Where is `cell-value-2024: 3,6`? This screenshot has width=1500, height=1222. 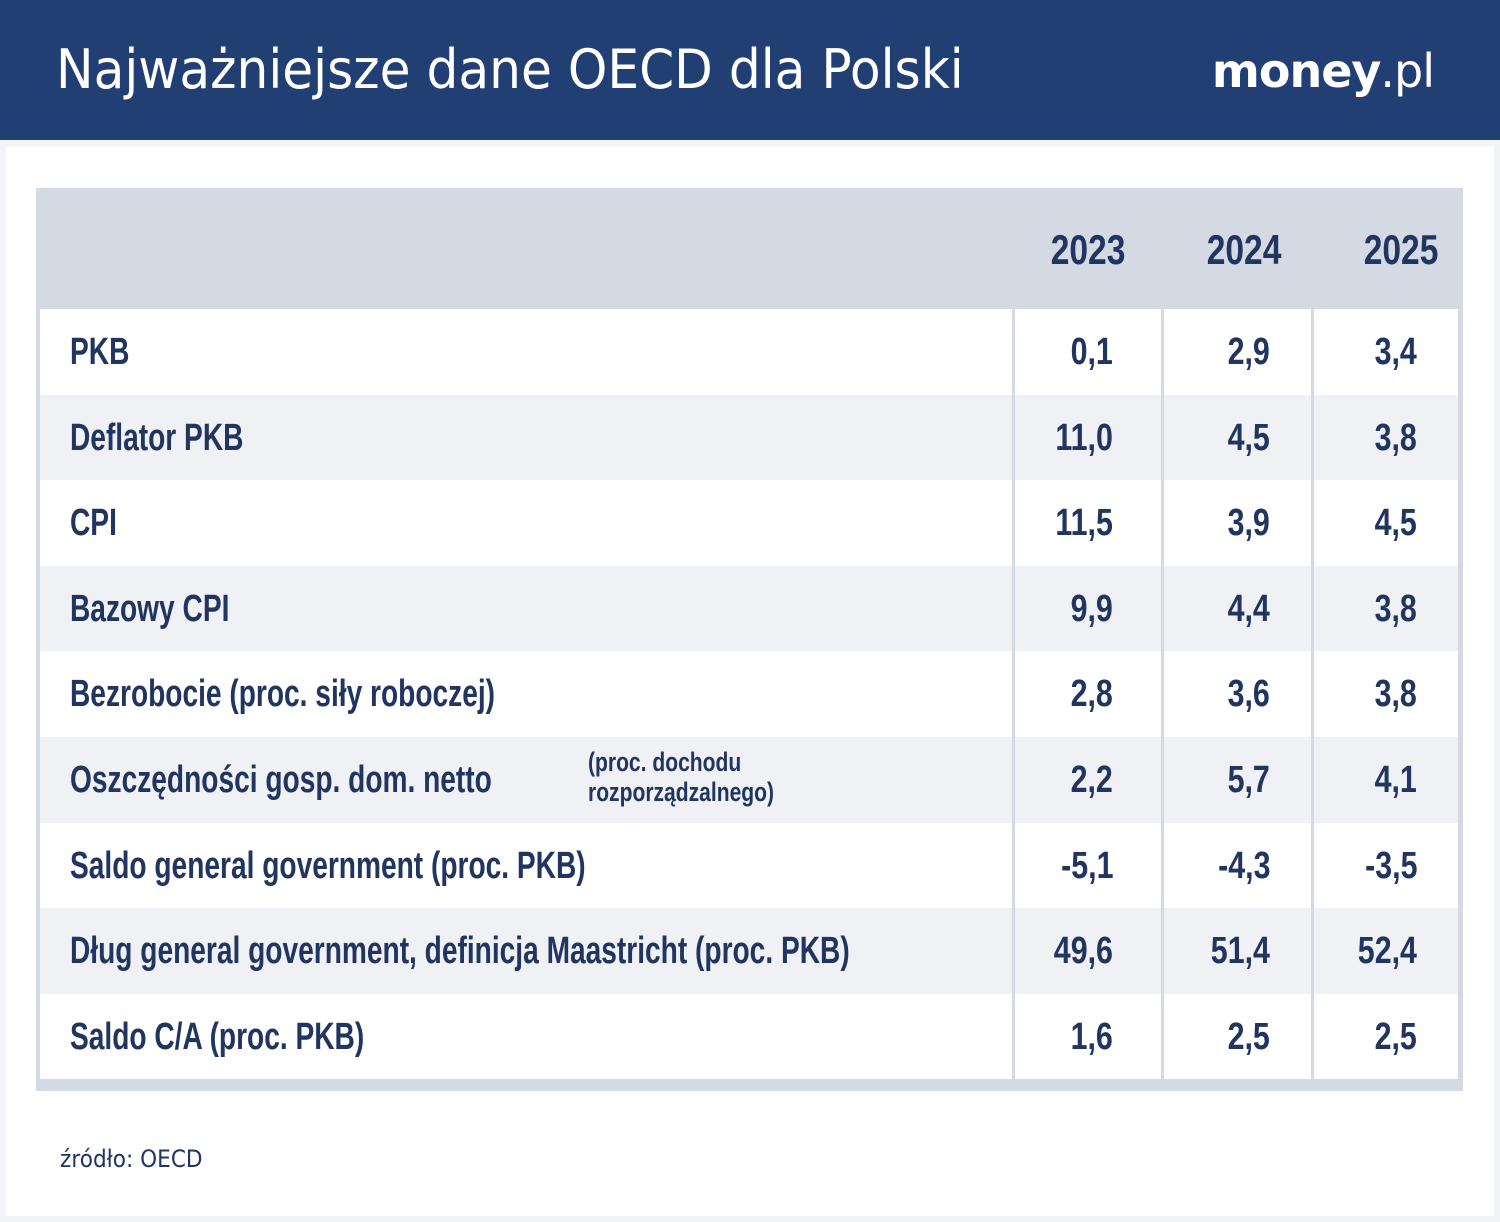
cell-value-2024: 3,6 is located at coordinates (1248, 694).